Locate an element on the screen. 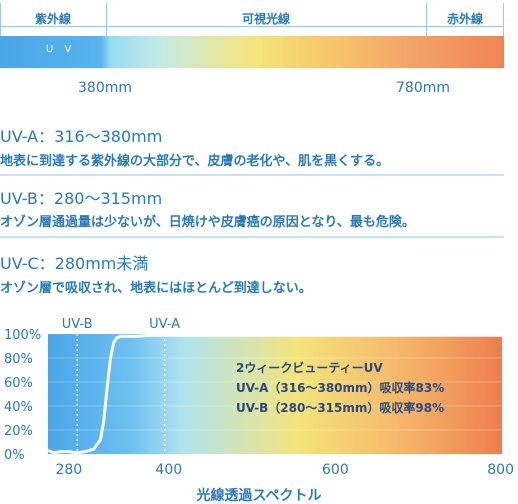 This screenshot has height=504, width=518. uv-bar-label: U V is located at coordinates (61, 49).